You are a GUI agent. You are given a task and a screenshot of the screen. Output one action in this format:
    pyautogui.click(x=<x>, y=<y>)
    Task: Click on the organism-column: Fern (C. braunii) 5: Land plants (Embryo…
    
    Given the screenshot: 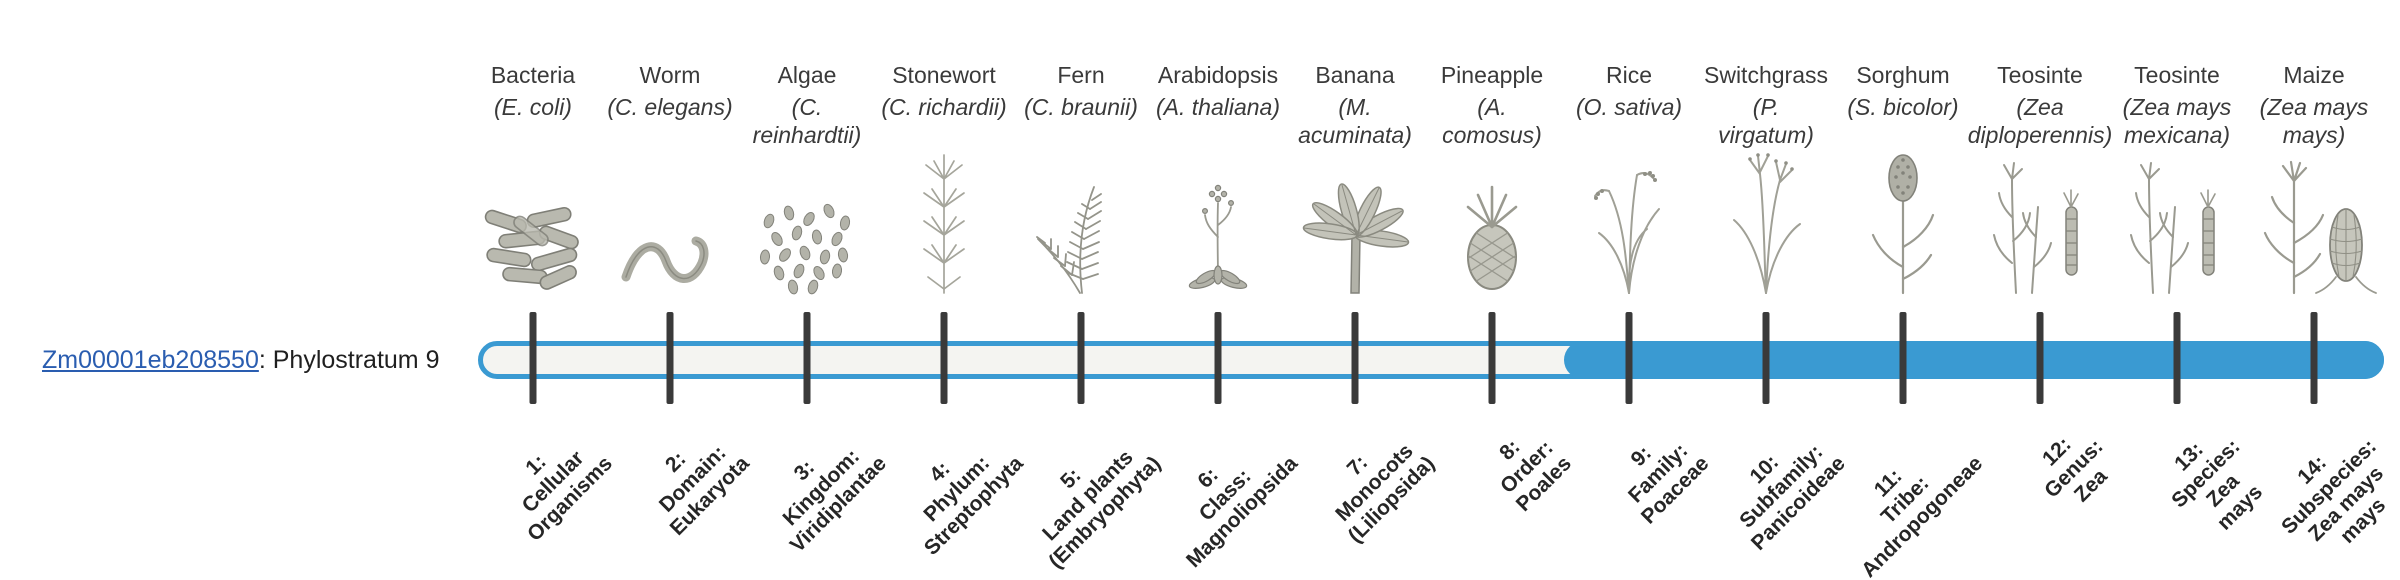 What is the action you would take?
    pyautogui.click(x=1085, y=310)
    